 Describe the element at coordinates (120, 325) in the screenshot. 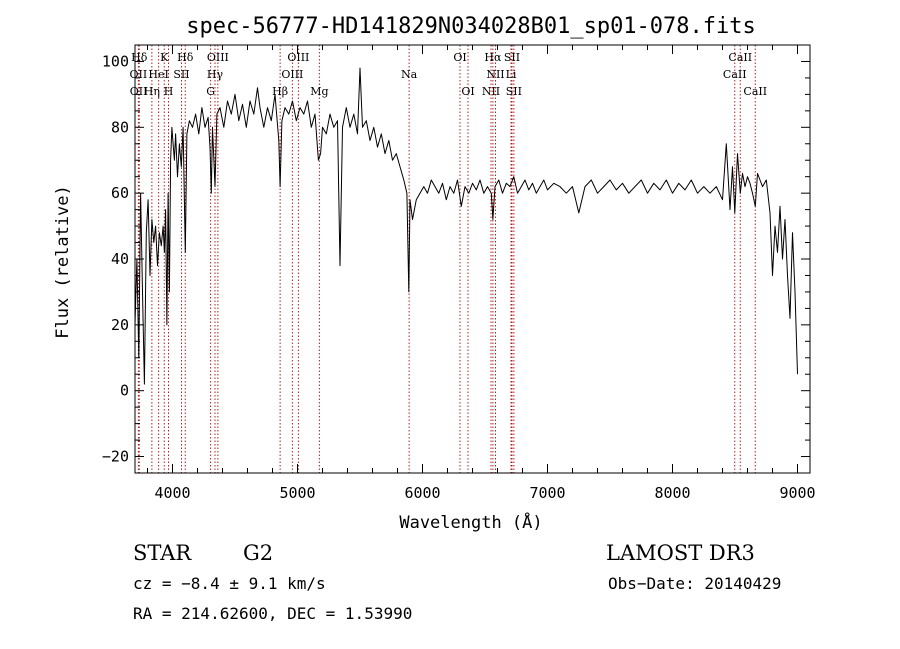

I see `y-tick-label-20: 20` at that location.